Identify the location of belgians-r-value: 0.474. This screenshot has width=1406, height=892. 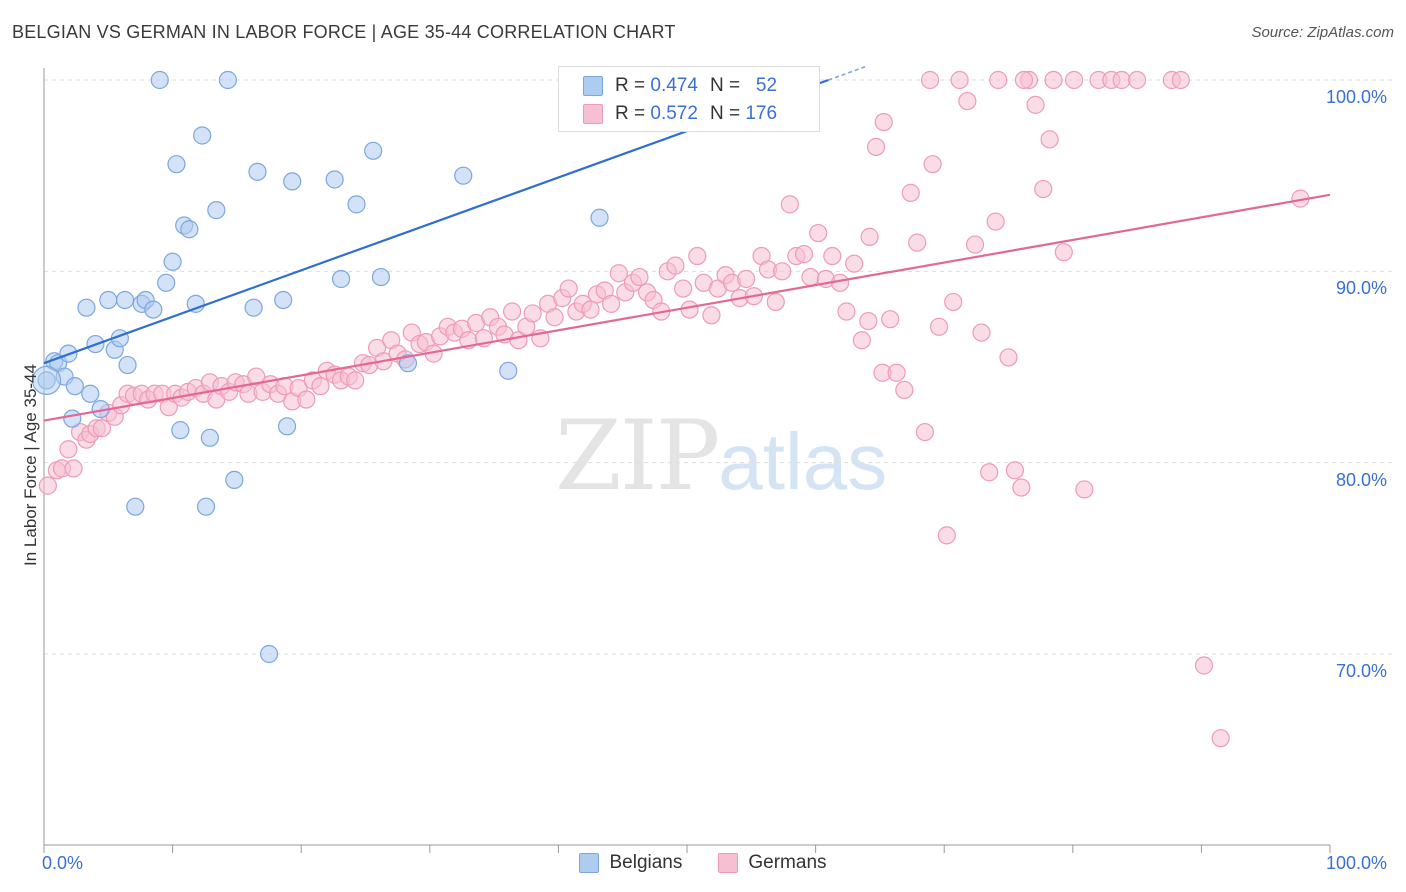
(674, 85).